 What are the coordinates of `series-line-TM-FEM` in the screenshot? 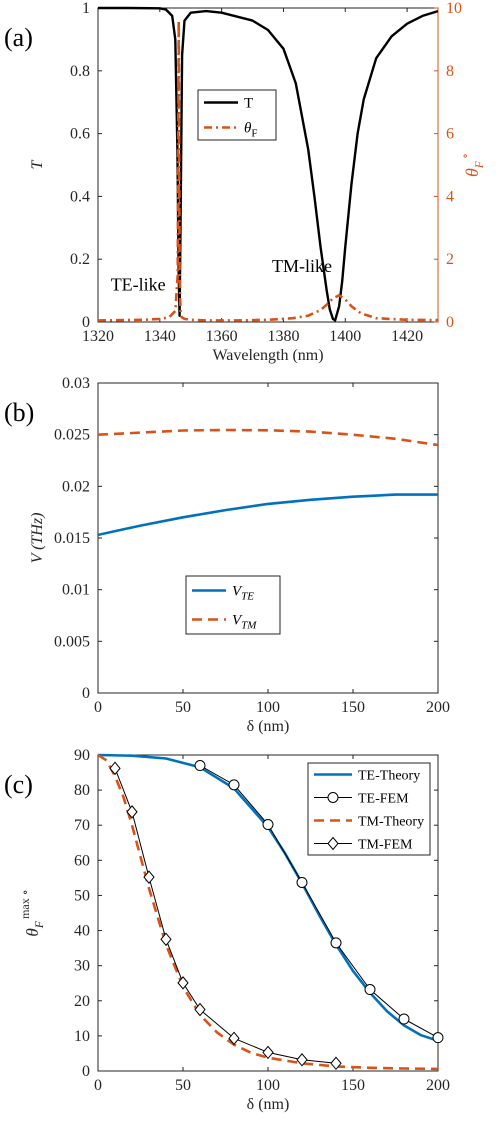 It's located at (225, 916).